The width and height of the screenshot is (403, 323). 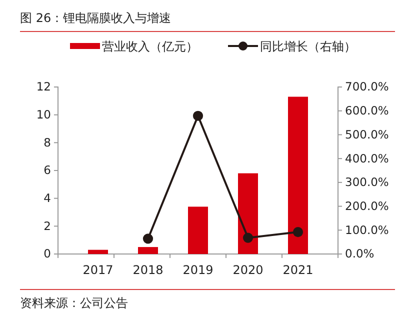 What do you see at coordinates (367, 134) in the screenshot?
I see `y2-tick-label: 500.0%` at bounding box center [367, 134].